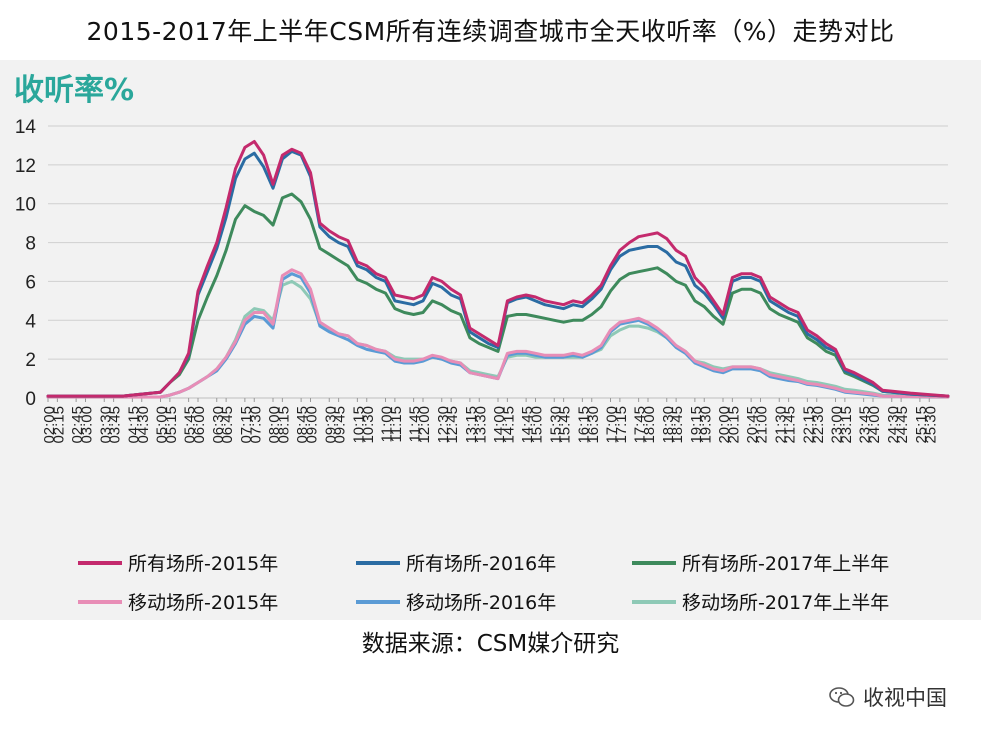 This screenshot has width=981, height=738. I want to click on x-tick-label: 20:15, so click(733, 425).